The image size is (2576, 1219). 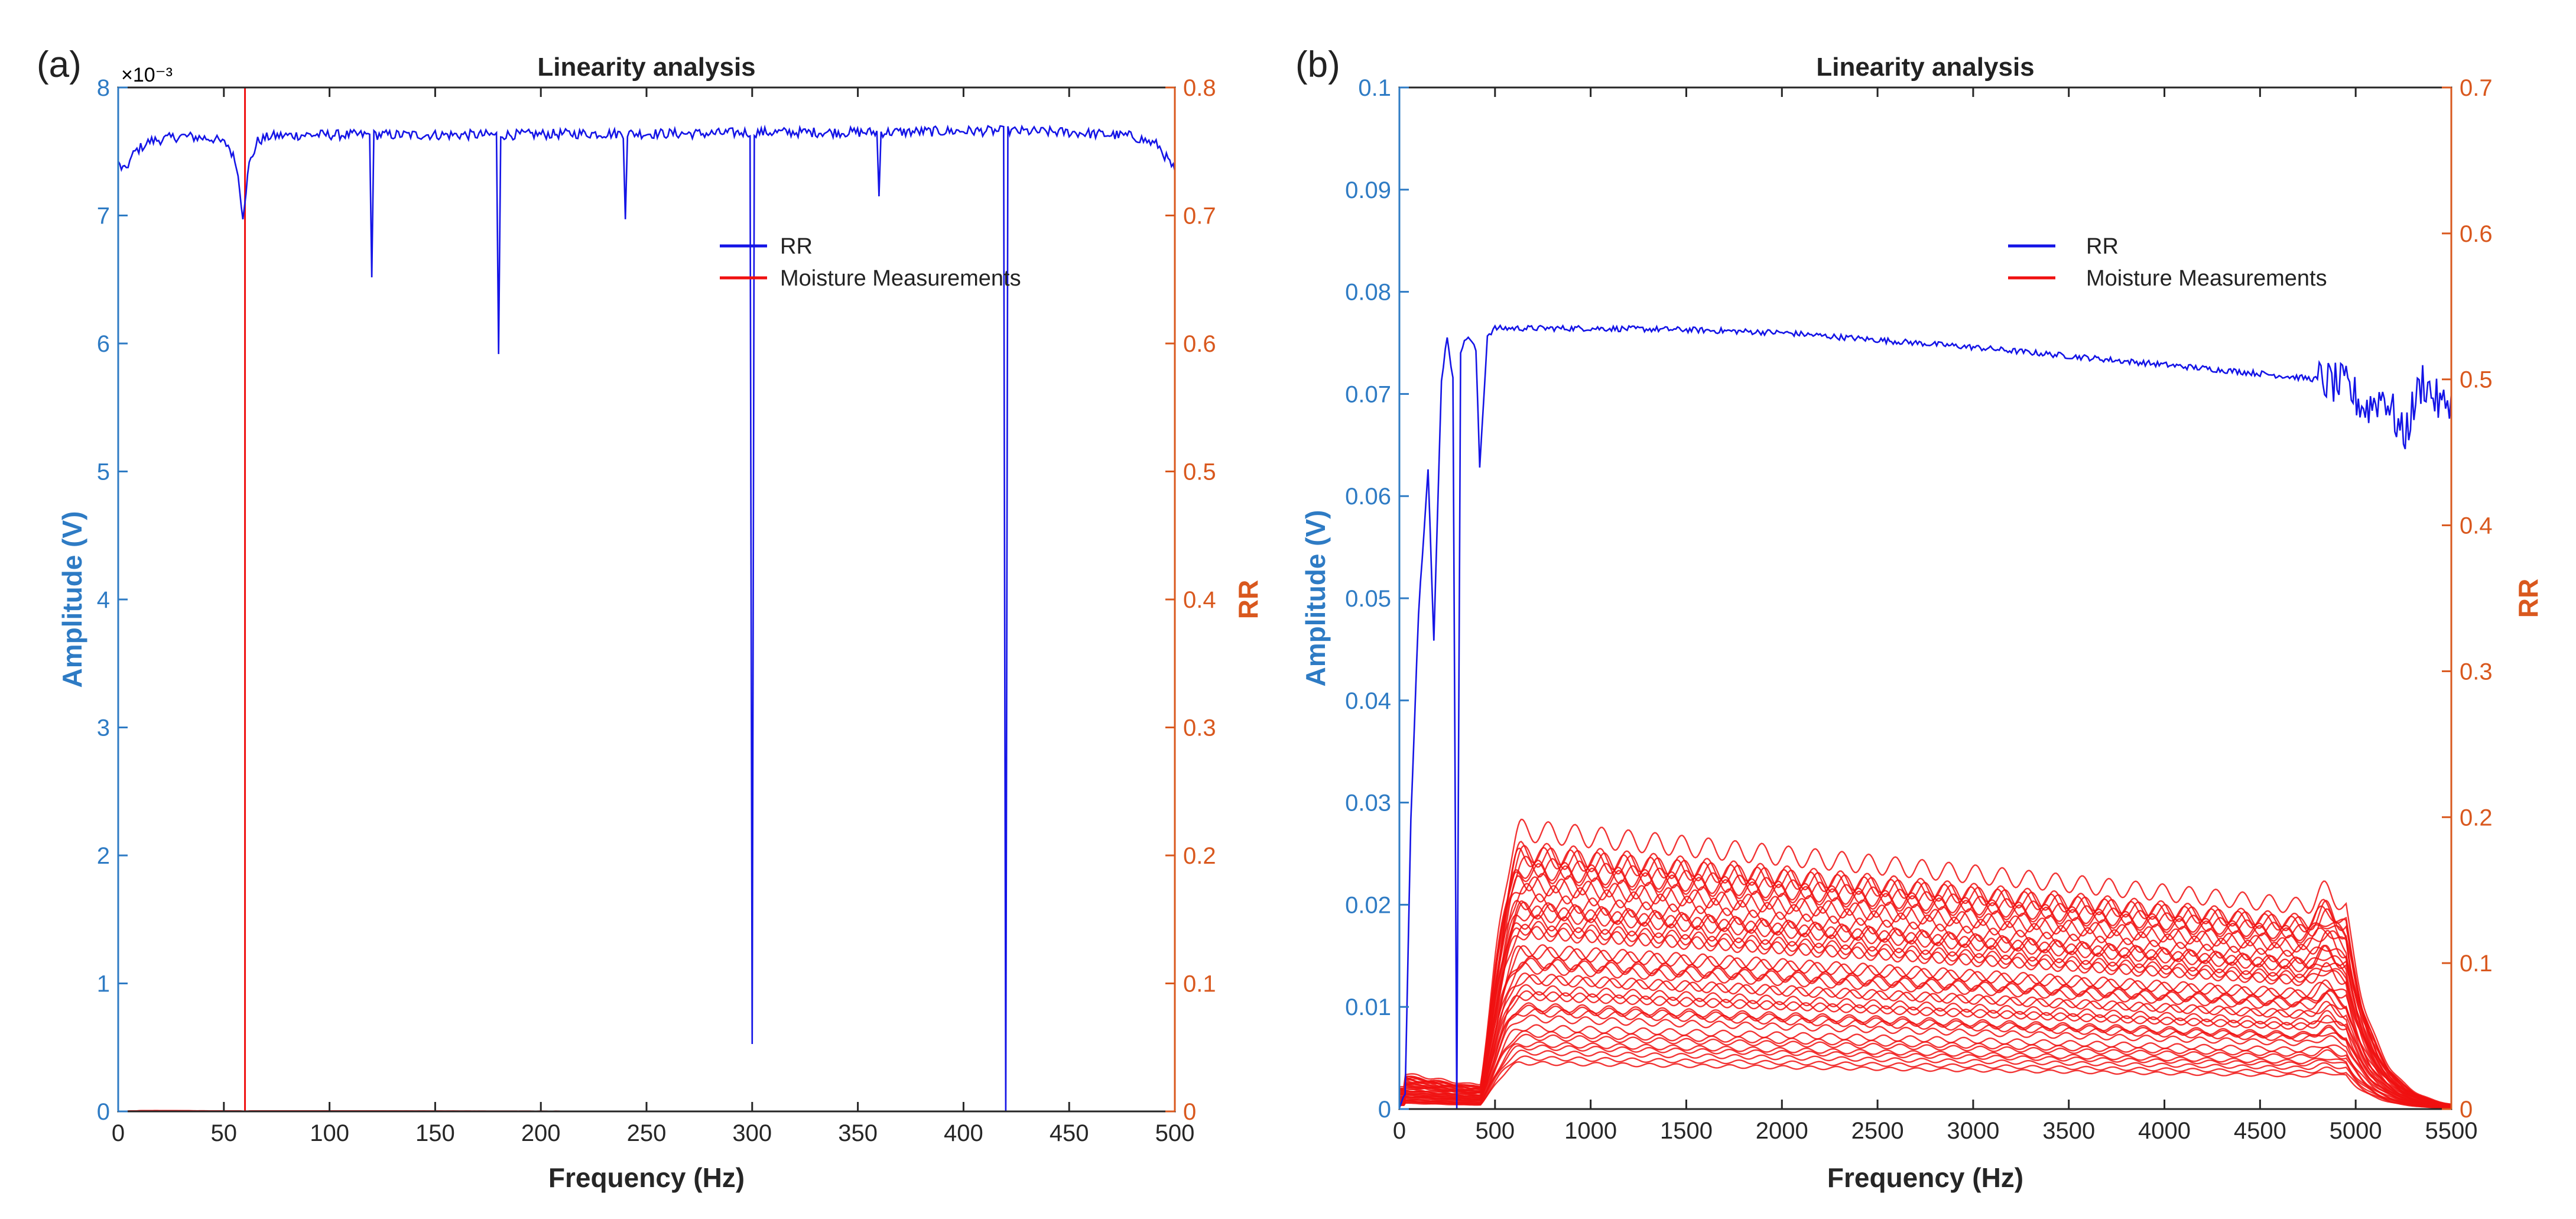 I want to click on y-axis-right-b: 0 0.1 0.2 0.3 0.4 0.5 0.6 0.7, so click(x=2467, y=599).